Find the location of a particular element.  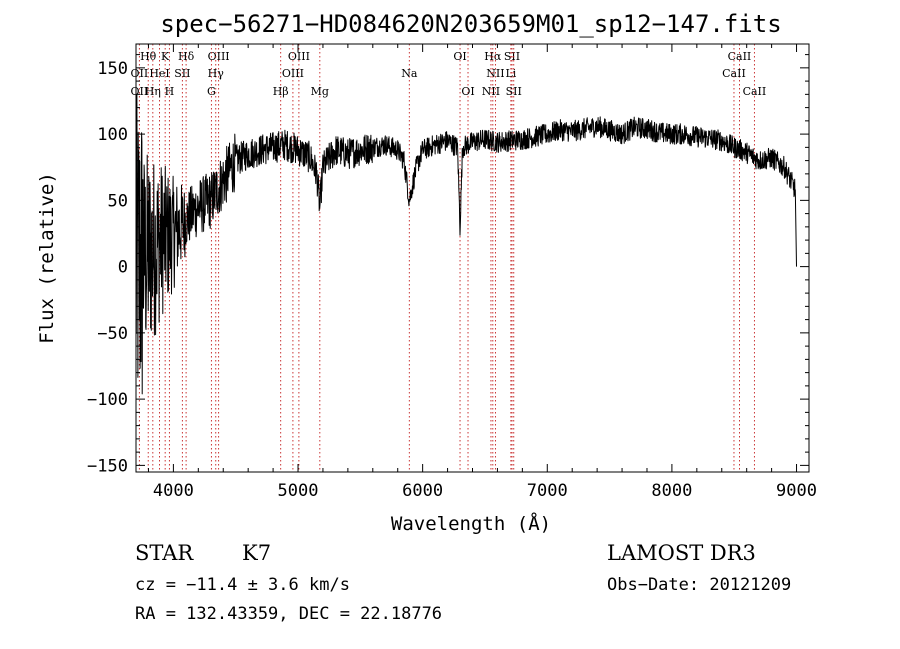

x-tick-label: 9000 is located at coordinates (796, 491).